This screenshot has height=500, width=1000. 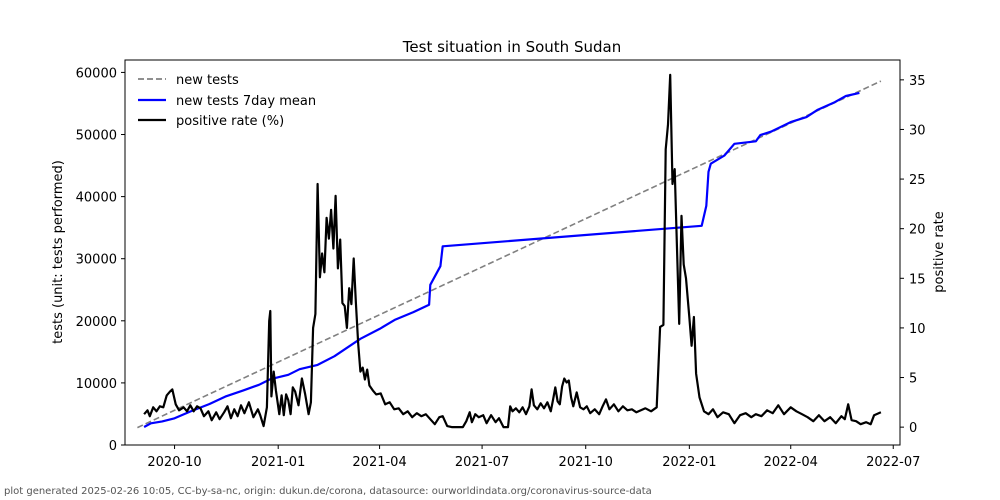 What do you see at coordinates (96, 384) in the screenshot?
I see `y-tick-label: 10000` at bounding box center [96, 384].